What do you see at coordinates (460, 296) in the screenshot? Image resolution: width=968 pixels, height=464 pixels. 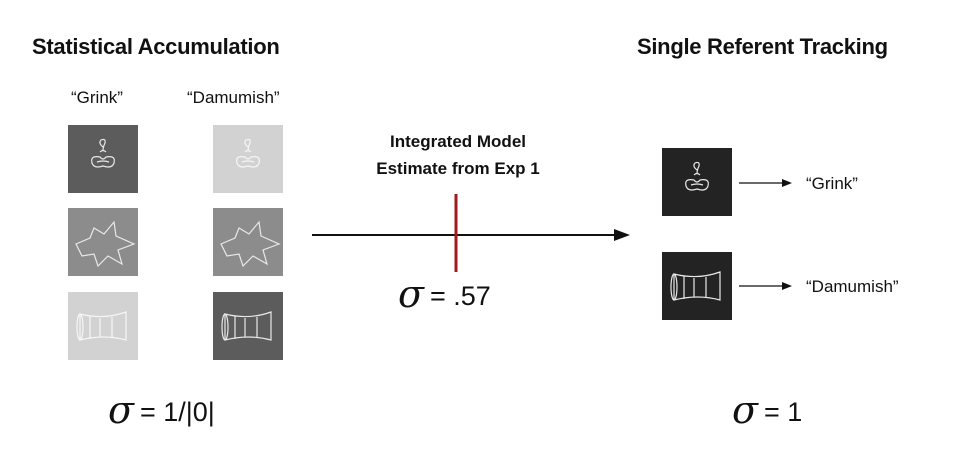 I see `formula-value: = .57` at bounding box center [460, 296].